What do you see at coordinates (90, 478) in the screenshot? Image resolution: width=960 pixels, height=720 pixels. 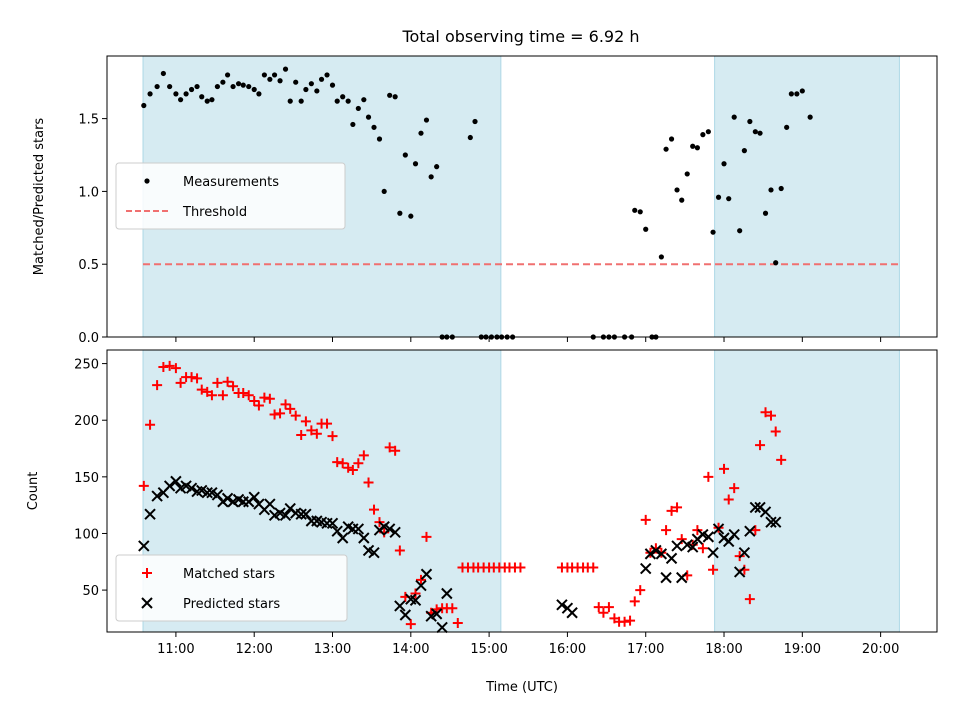 I see `bottom-y-ticks: 50 100 150 200 250` at bounding box center [90, 478].